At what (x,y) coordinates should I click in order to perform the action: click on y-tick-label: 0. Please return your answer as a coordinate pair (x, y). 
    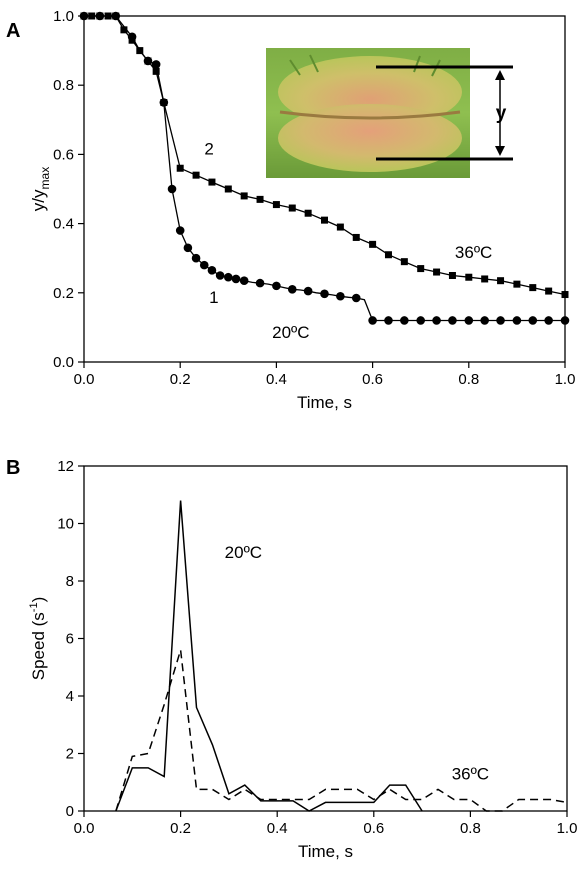
    Looking at the image, I should click on (70, 811).